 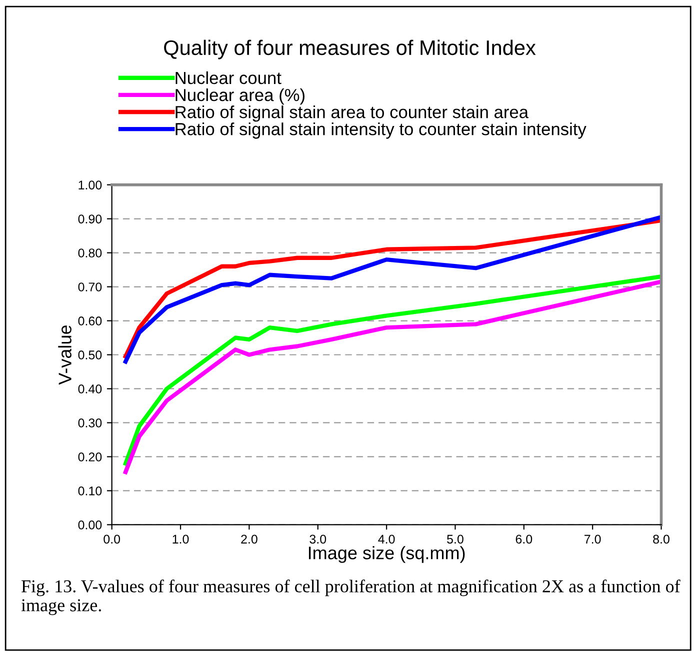 What do you see at coordinates (90, 321) in the screenshot?
I see `y-tick-label: 0.60` at bounding box center [90, 321].